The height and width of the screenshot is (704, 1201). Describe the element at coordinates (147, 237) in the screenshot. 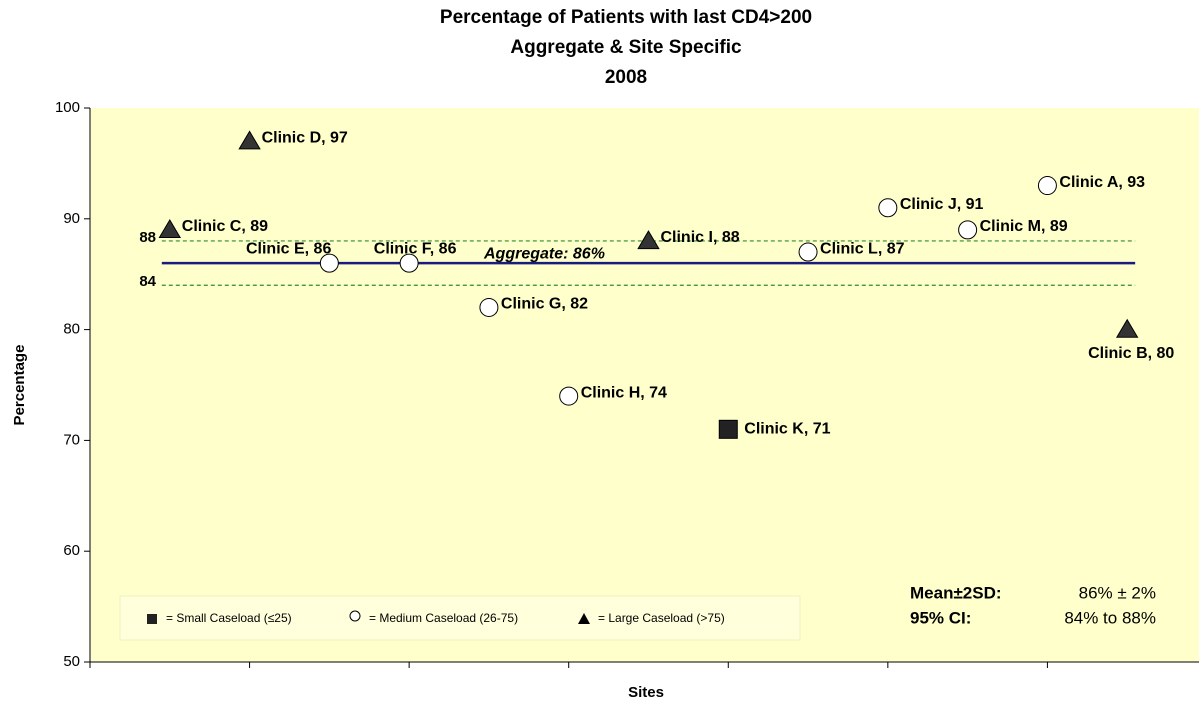

I see `reference-label: 88` at that location.